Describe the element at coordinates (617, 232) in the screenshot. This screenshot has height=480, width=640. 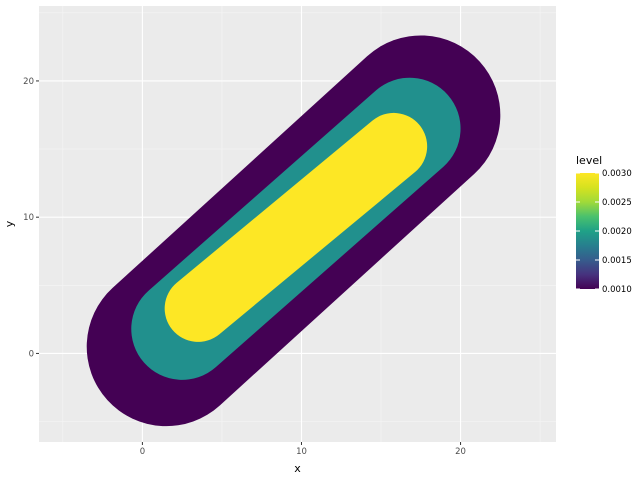
I see `legend-label: 0.0020` at that location.